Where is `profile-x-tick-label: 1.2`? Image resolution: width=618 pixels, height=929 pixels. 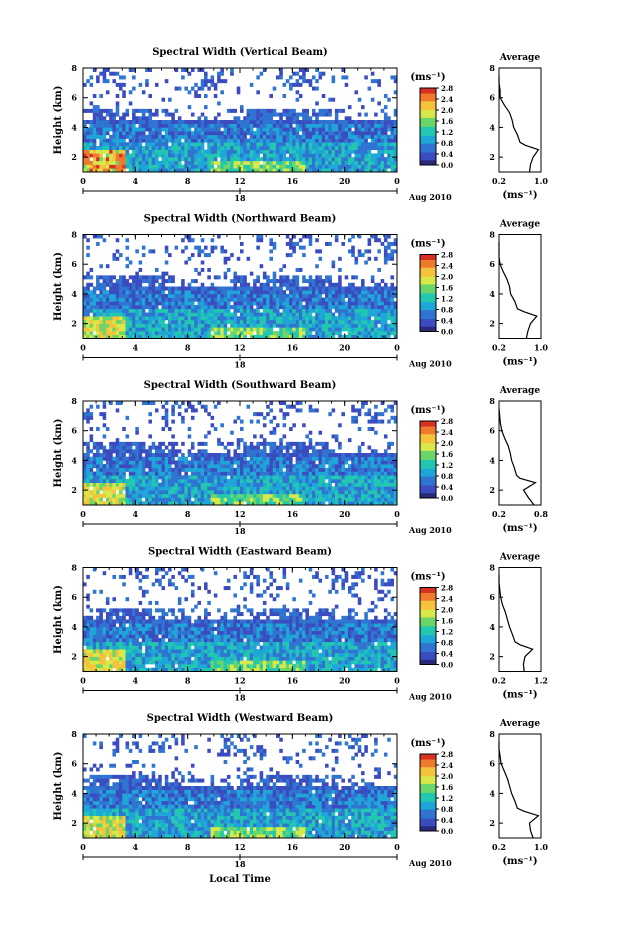 profile-x-tick-label: 1.2 is located at coordinates (541, 681).